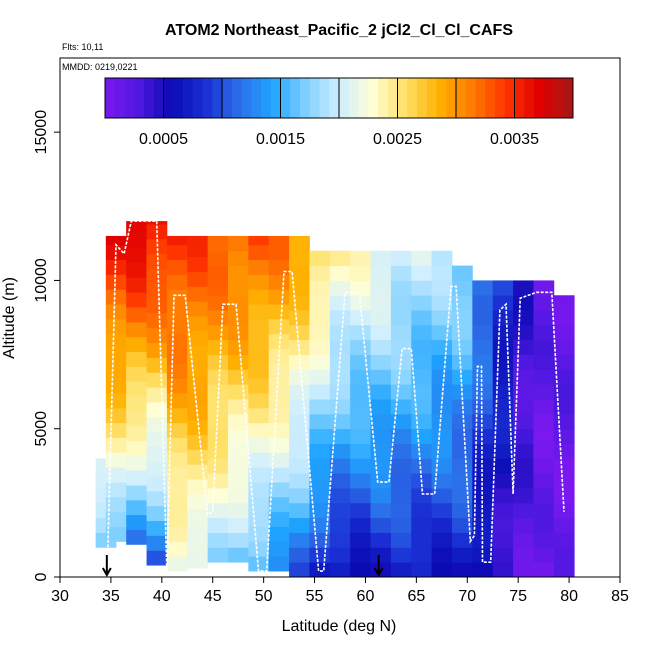  I want to click on x-tick-label: 85, so click(620, 596).